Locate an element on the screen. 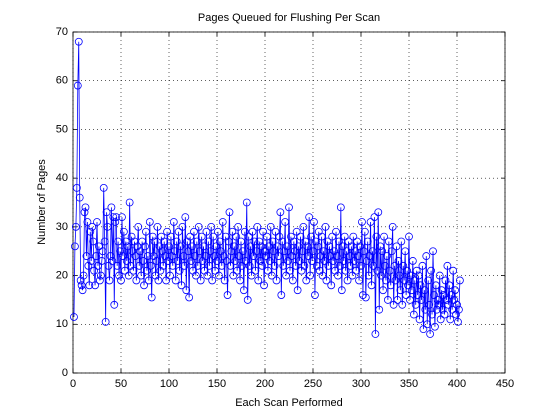  y-tick-label: 10 is located at coordinates (62, 324).